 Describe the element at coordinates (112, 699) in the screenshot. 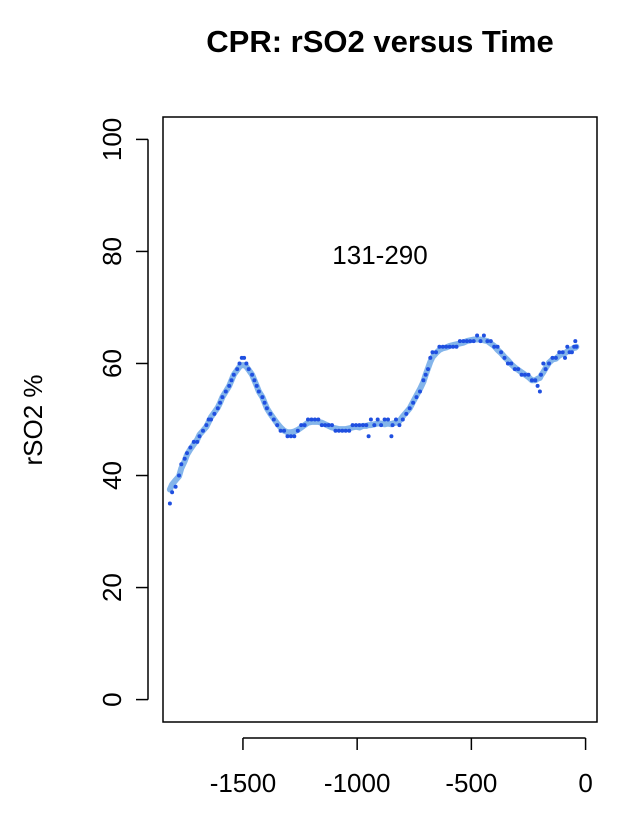

I see `y-tick-label: 0` at that location.